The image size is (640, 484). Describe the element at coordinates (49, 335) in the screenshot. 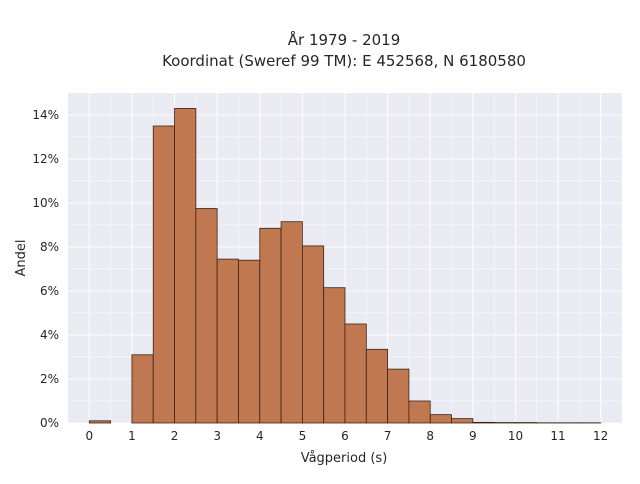

I see `y-tick-label: 4%` at that location.